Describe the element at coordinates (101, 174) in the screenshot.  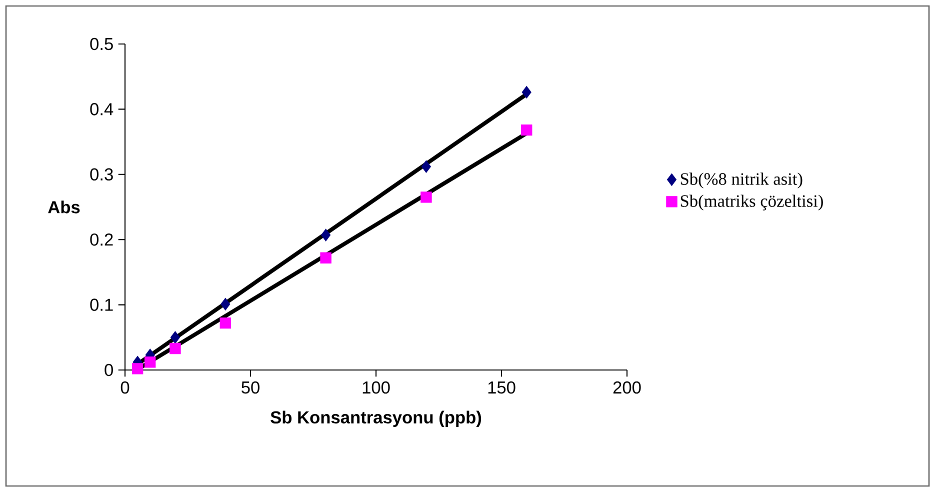
I see `y-tick-label: 0.3` at that location.